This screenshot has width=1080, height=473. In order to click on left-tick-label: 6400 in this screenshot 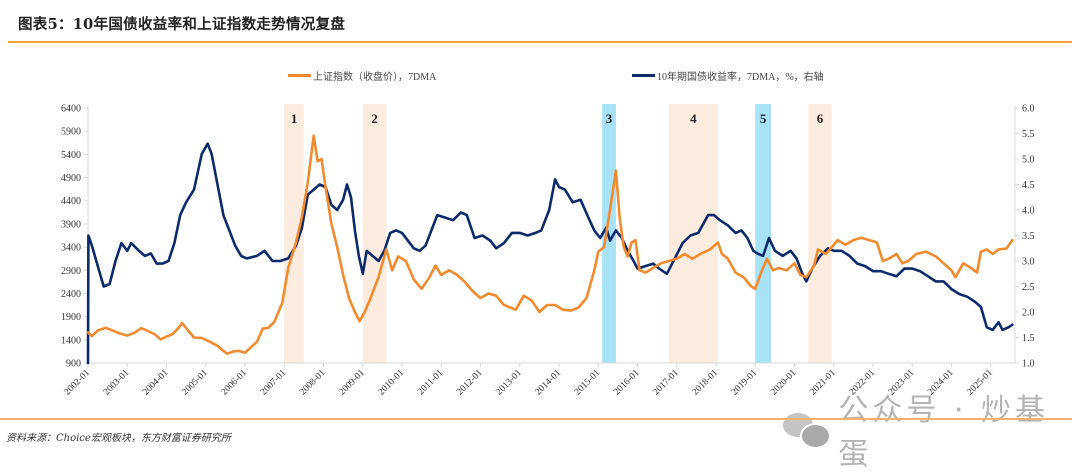, I will do `click(71, 109)`.